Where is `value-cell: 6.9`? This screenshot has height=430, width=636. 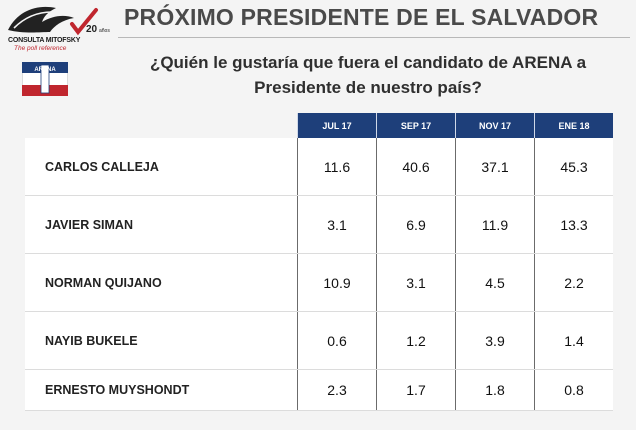
value-cell: 6.9 is located at coordinates (416, 224).